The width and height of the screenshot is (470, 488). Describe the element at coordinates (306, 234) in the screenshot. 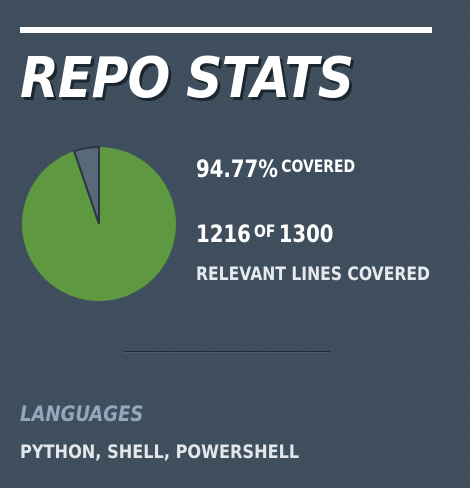

I see `relevant-lines-count: 1300` at that location.